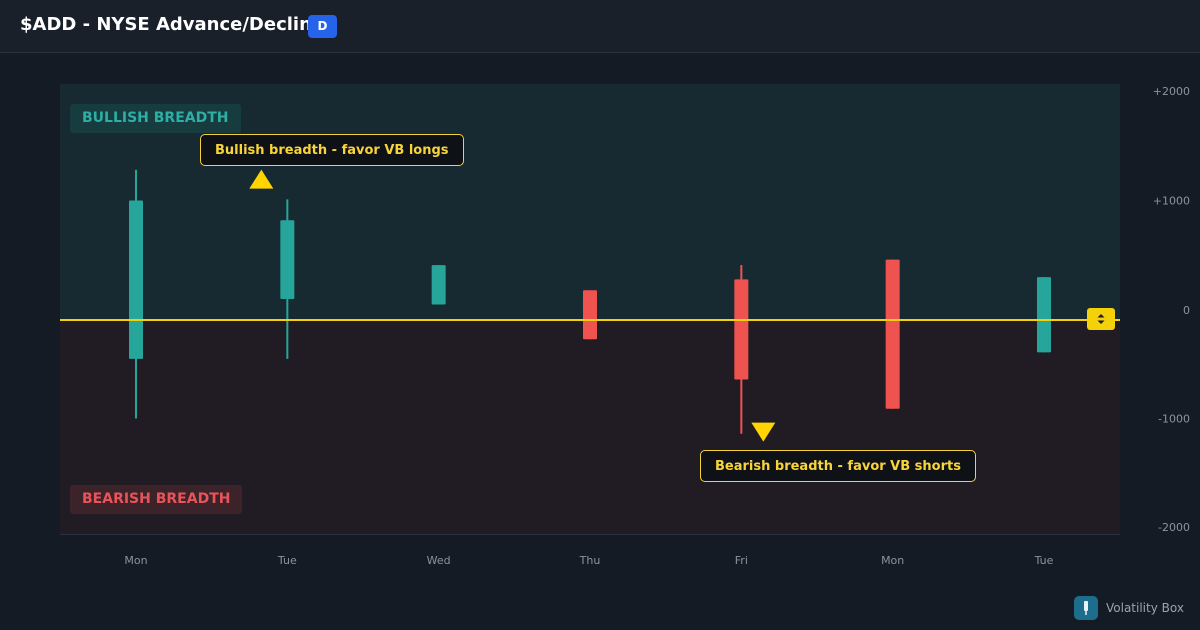  What do you see at coordinates (172, 24) in the screenshot?
I see `chart-title: $ADD - NYSE Advance/Decline` at bounding box center [172, 24].